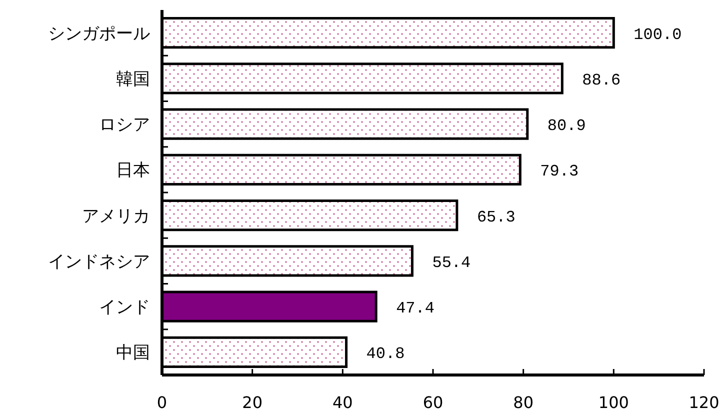 The height and width of the screenshot is (414, 724). Describe the element at coordinates (601, 80) in the screenshot. I see `data-label: 88.6` at that location.